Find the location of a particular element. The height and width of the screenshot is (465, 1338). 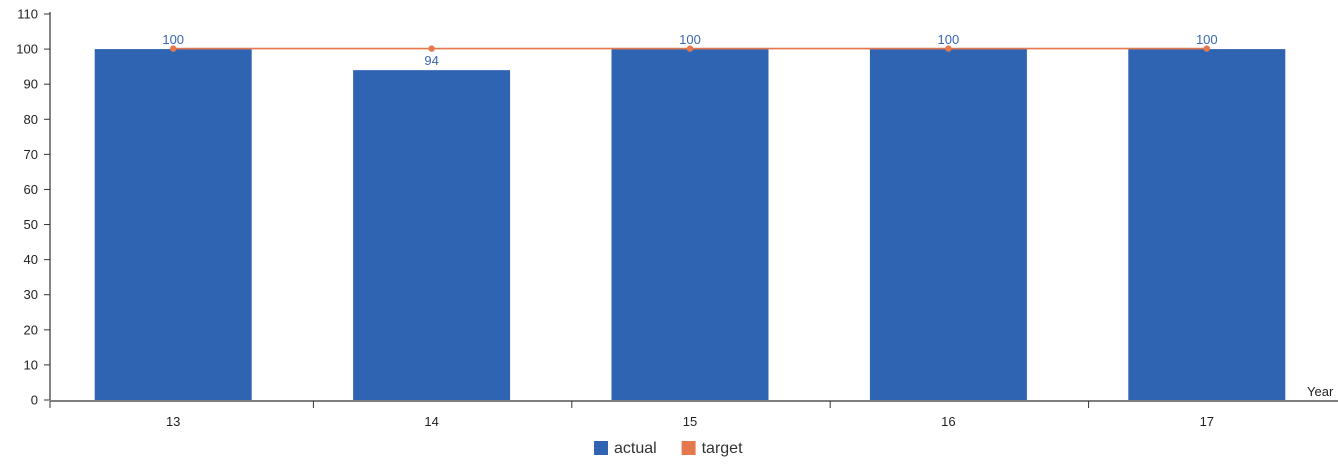

x-tick-label: 14 is located at coordinates (431, 421).